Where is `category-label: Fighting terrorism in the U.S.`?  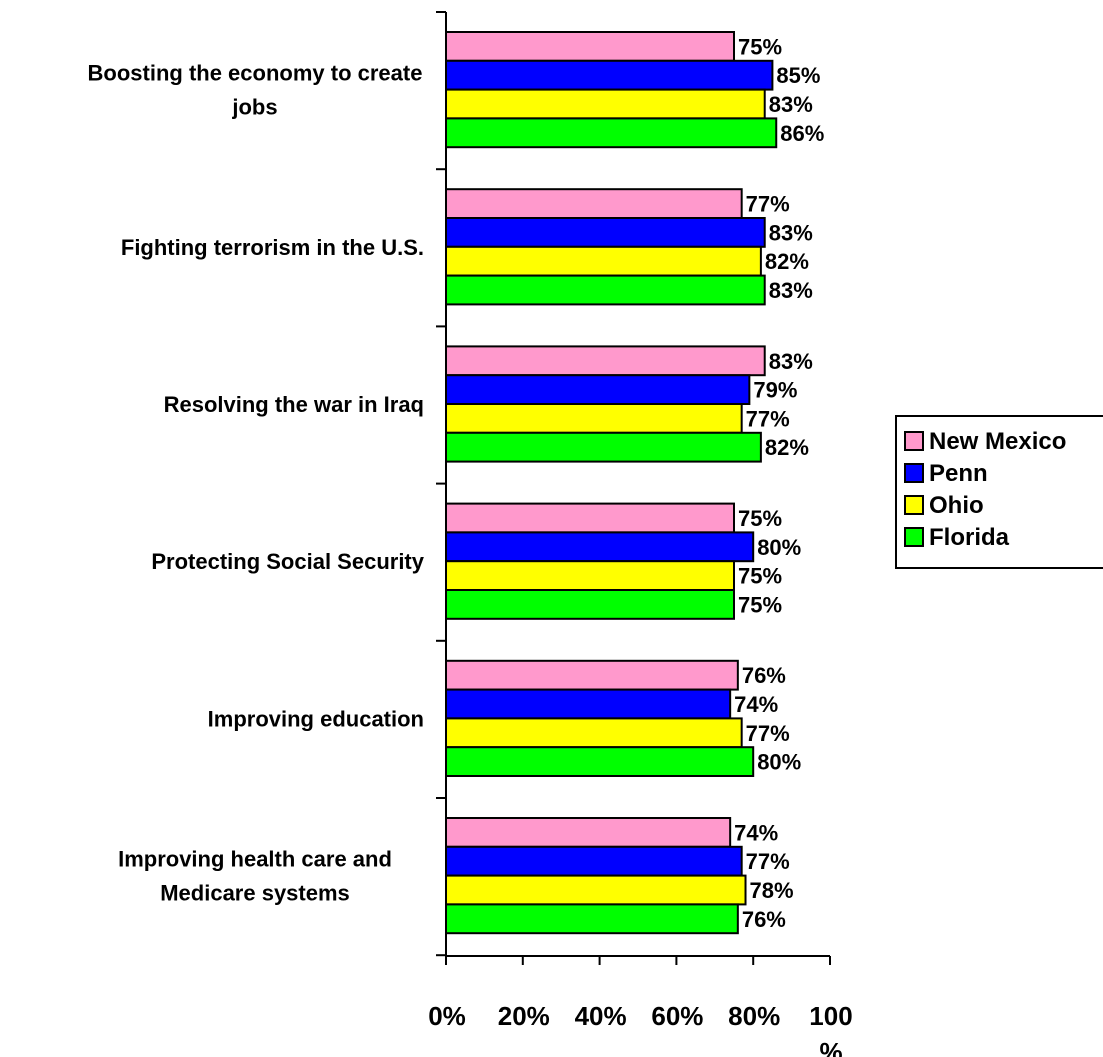
category-label: Fighting terrorism in the U.S. is located at coordinates (272, 247).